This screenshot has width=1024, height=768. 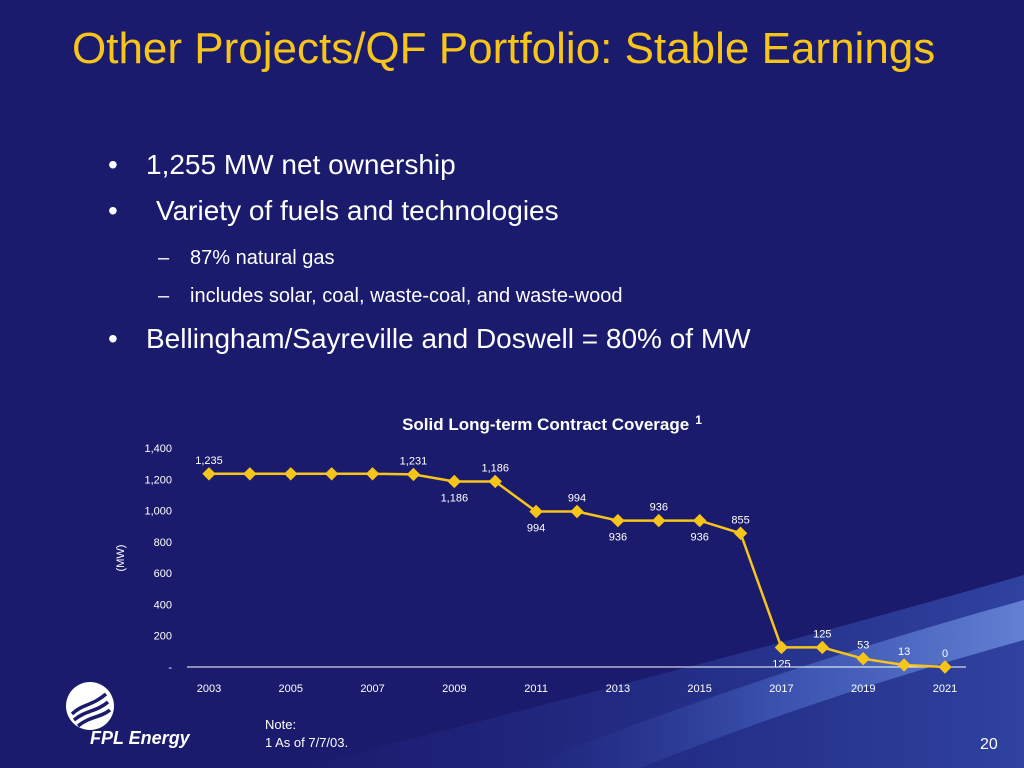 What do you see at coordinates (945, 654) in the screenshot?
I see `data-label: 0` at bounding box center [945, 654].